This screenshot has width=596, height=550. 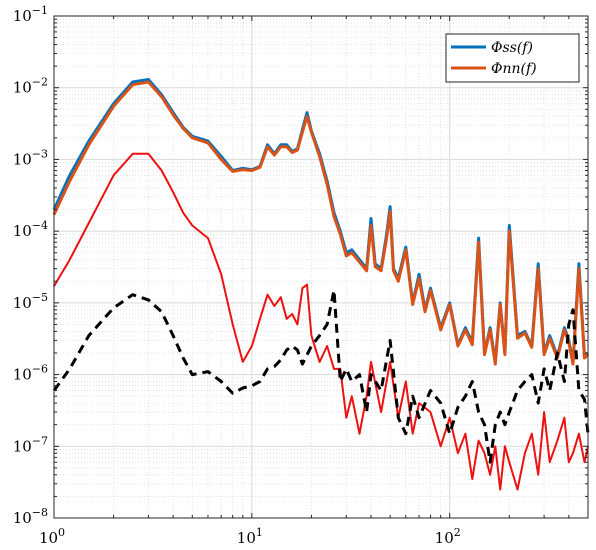 I want to click on x-tick-label: 10¹, so click(x=250, y=536).